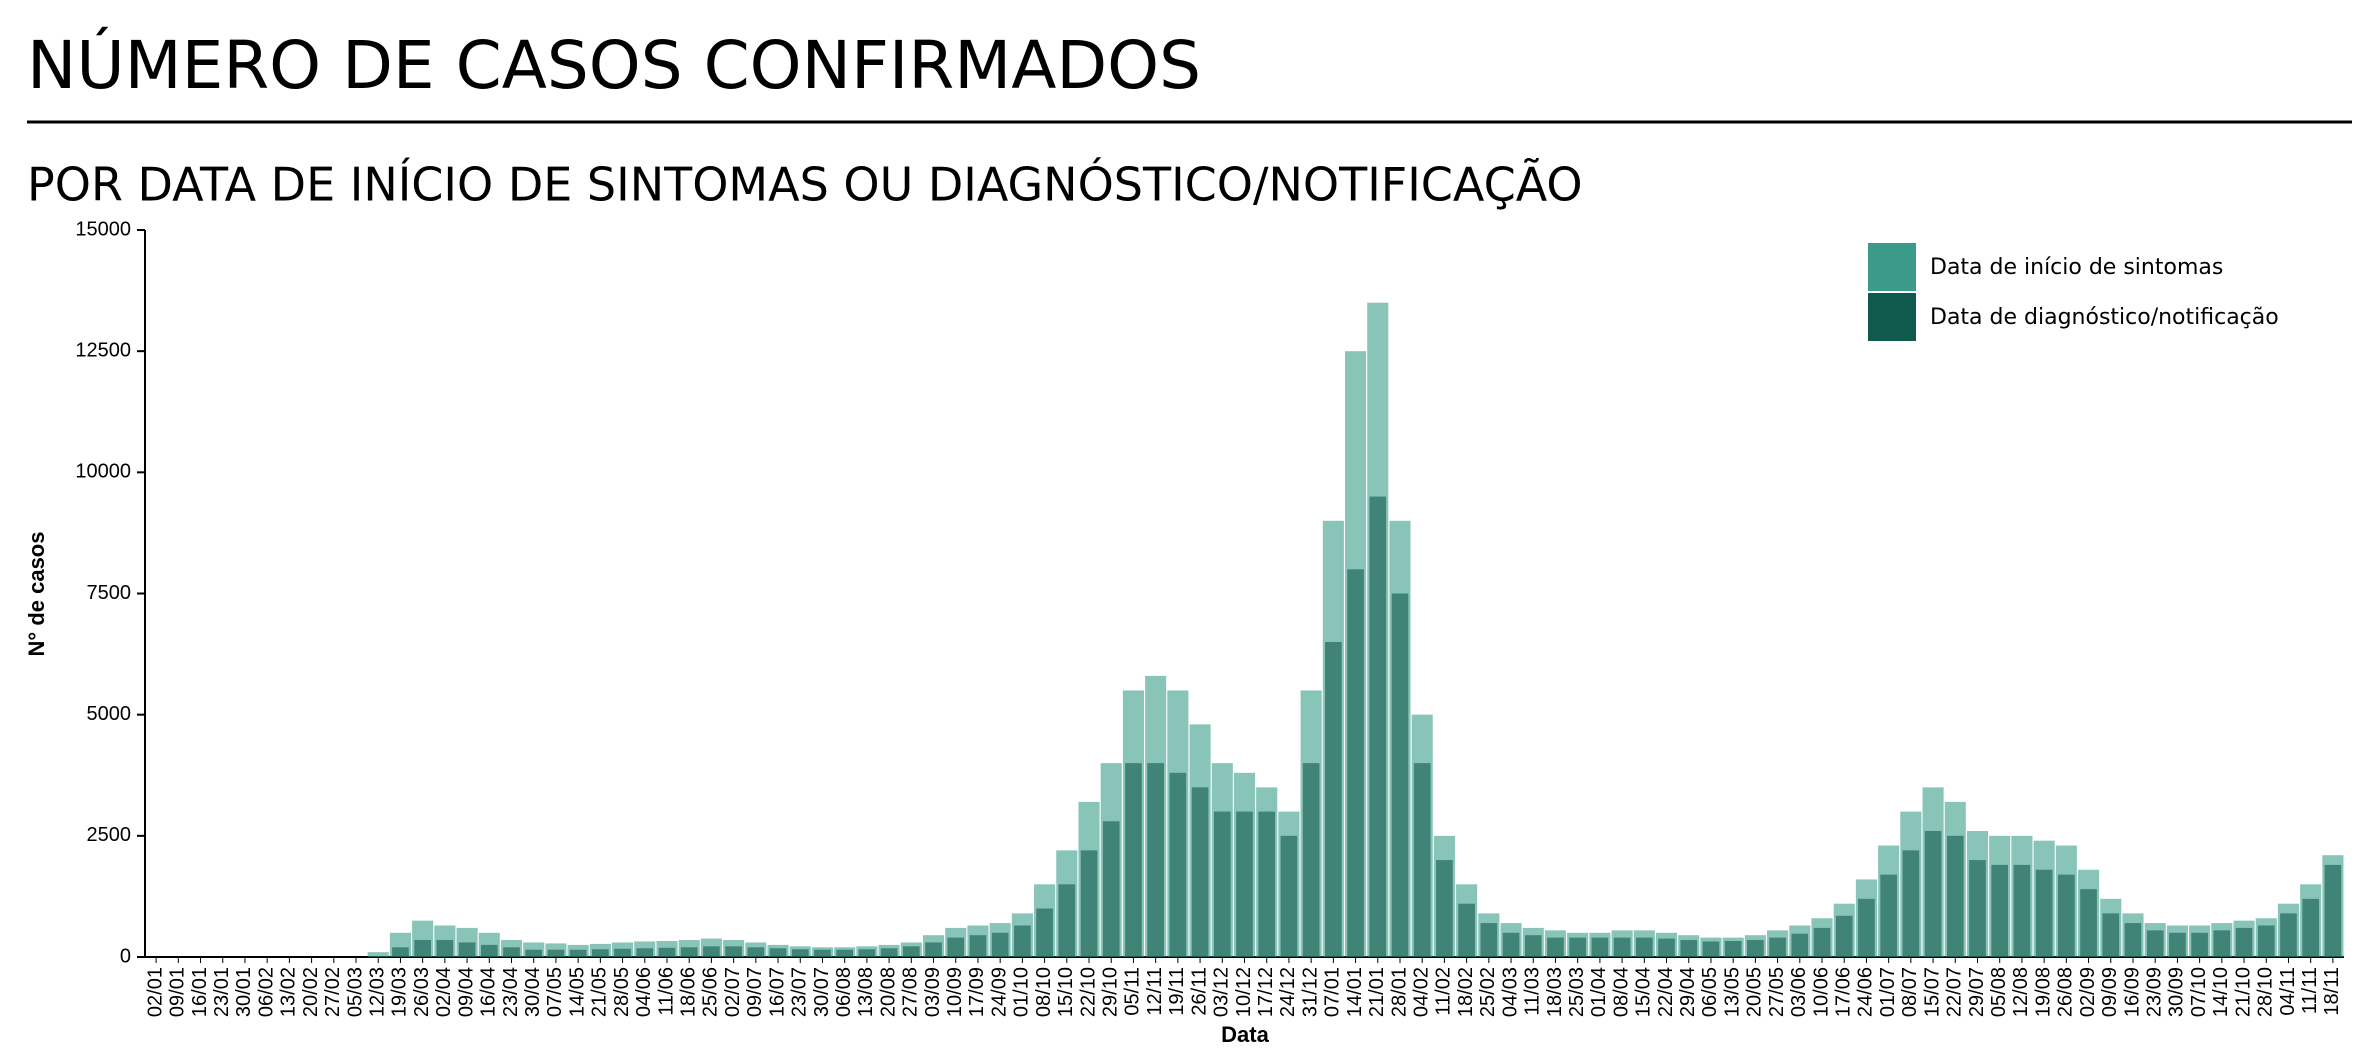 Image resolution: width=2372 pixels, height=1048 pixels. What do you see at coordinates (1555, 992) in the screenshot?
I see `x-tick-label: 18/03` at bounding box center [1555, 992].